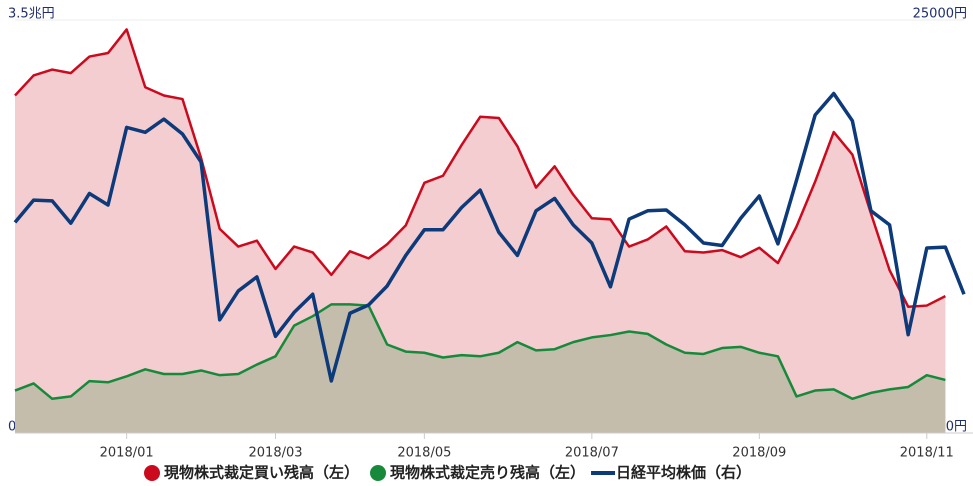 Image resolution: width=973 pixels, height=486 pixels. Describe the element at coordinates (127, 453) in the screenshot. I see `x-tick-label: 2018/01` at that location.